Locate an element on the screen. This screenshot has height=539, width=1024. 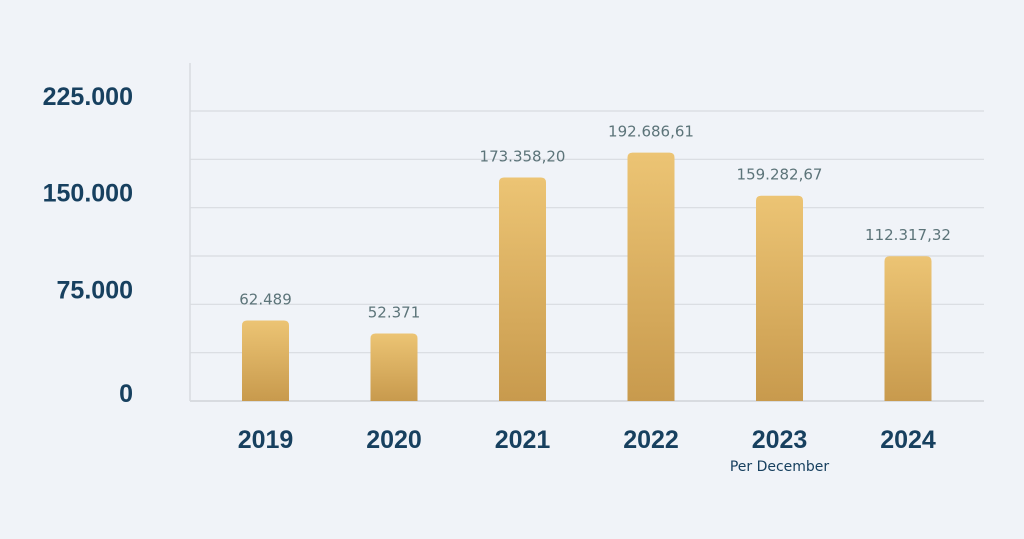
data-label: 159.282,67 is located at coordinates (780, 175).